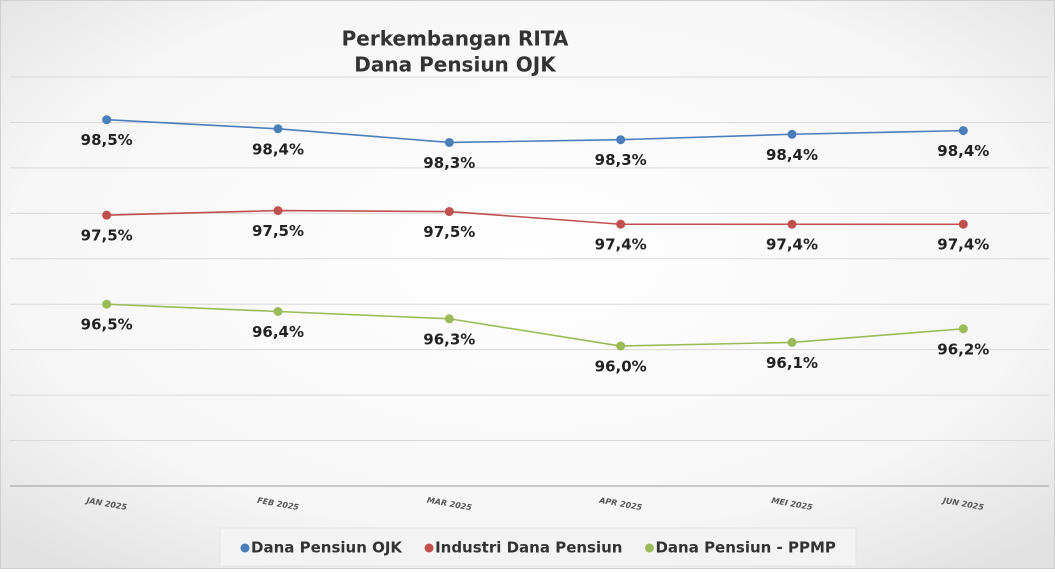 This screenshot has width=1055, height=573. Describe the element at coordinates (621, 367) in the screenshot. I see `data-label: 96,0%` at that location.